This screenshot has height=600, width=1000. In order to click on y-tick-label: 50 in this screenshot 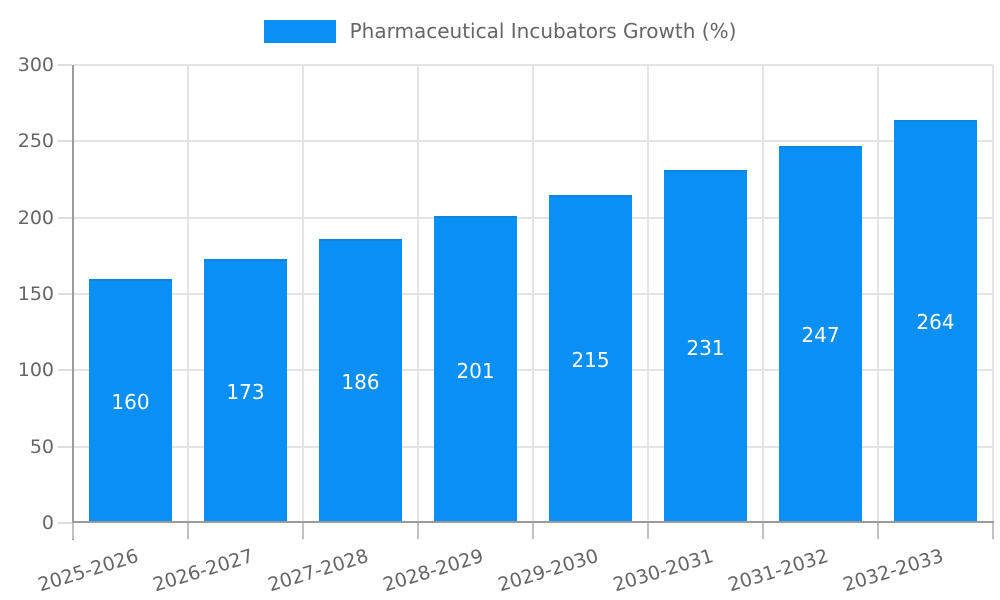, I will do `click(41, 446)`.